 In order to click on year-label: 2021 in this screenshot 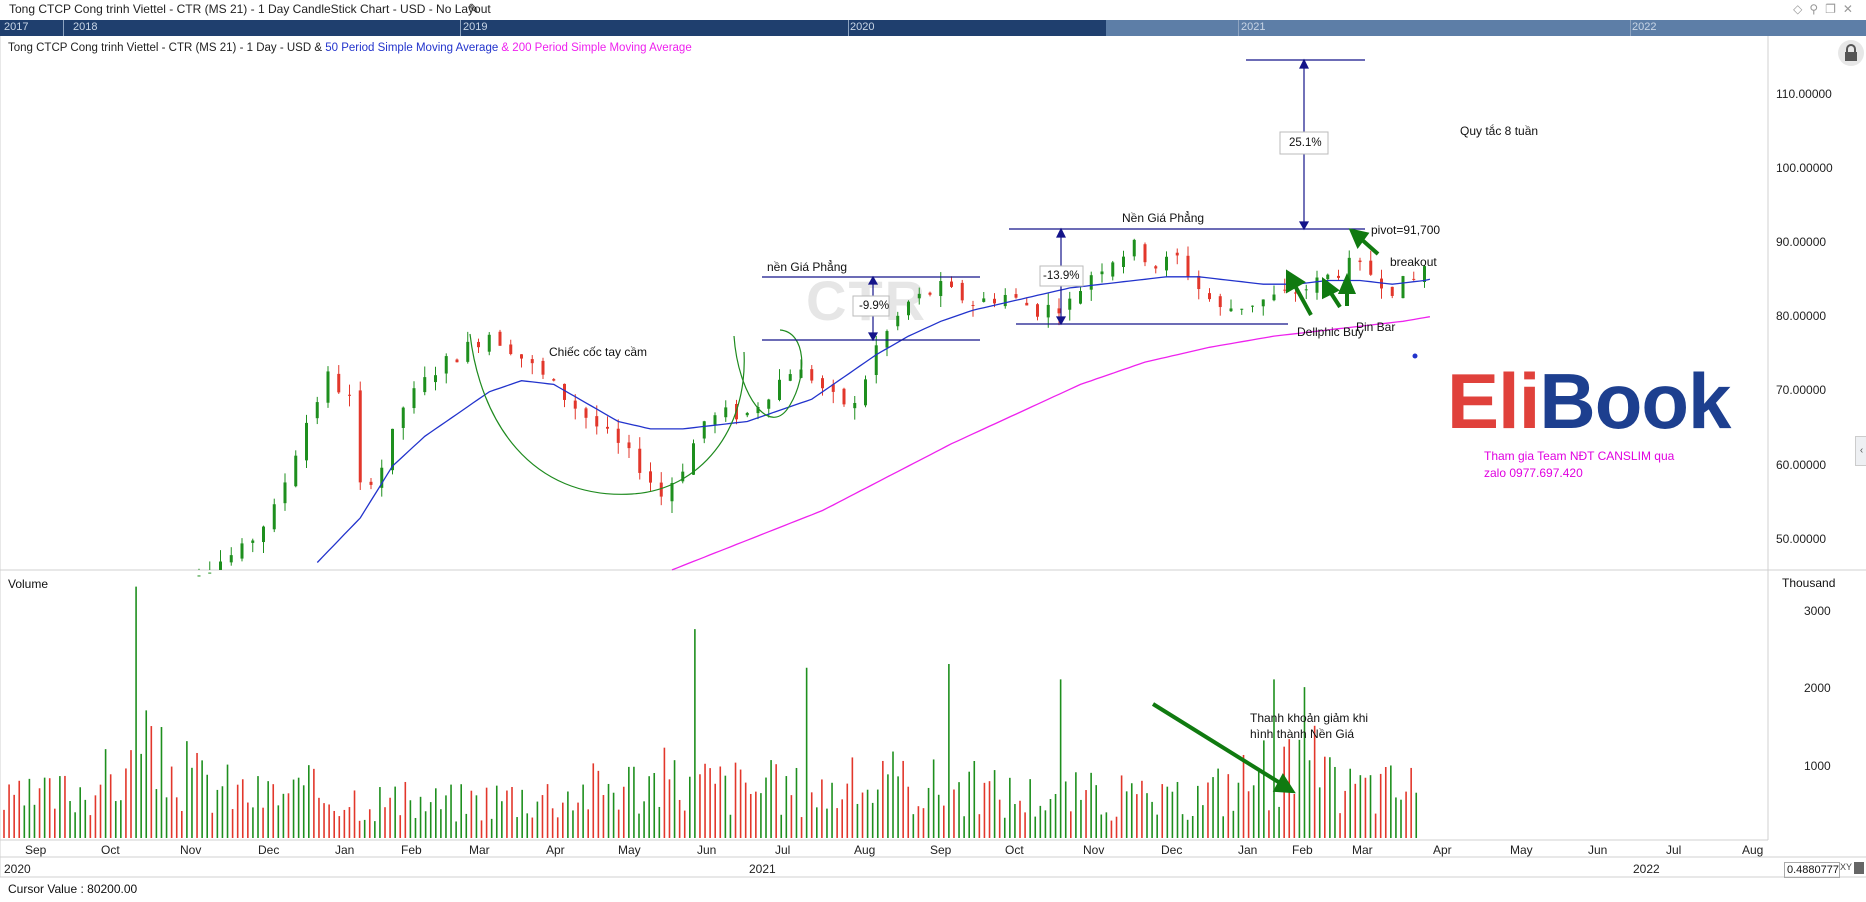, I will do `click(762, 869)`.